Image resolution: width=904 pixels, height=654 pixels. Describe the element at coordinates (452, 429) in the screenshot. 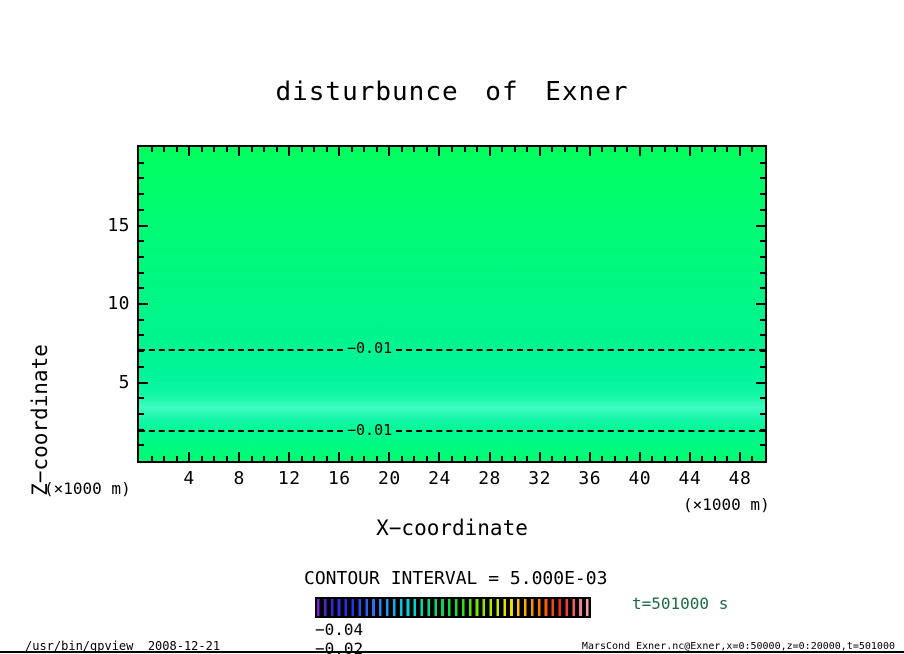

I see `contour-line: −0.01` at that location.